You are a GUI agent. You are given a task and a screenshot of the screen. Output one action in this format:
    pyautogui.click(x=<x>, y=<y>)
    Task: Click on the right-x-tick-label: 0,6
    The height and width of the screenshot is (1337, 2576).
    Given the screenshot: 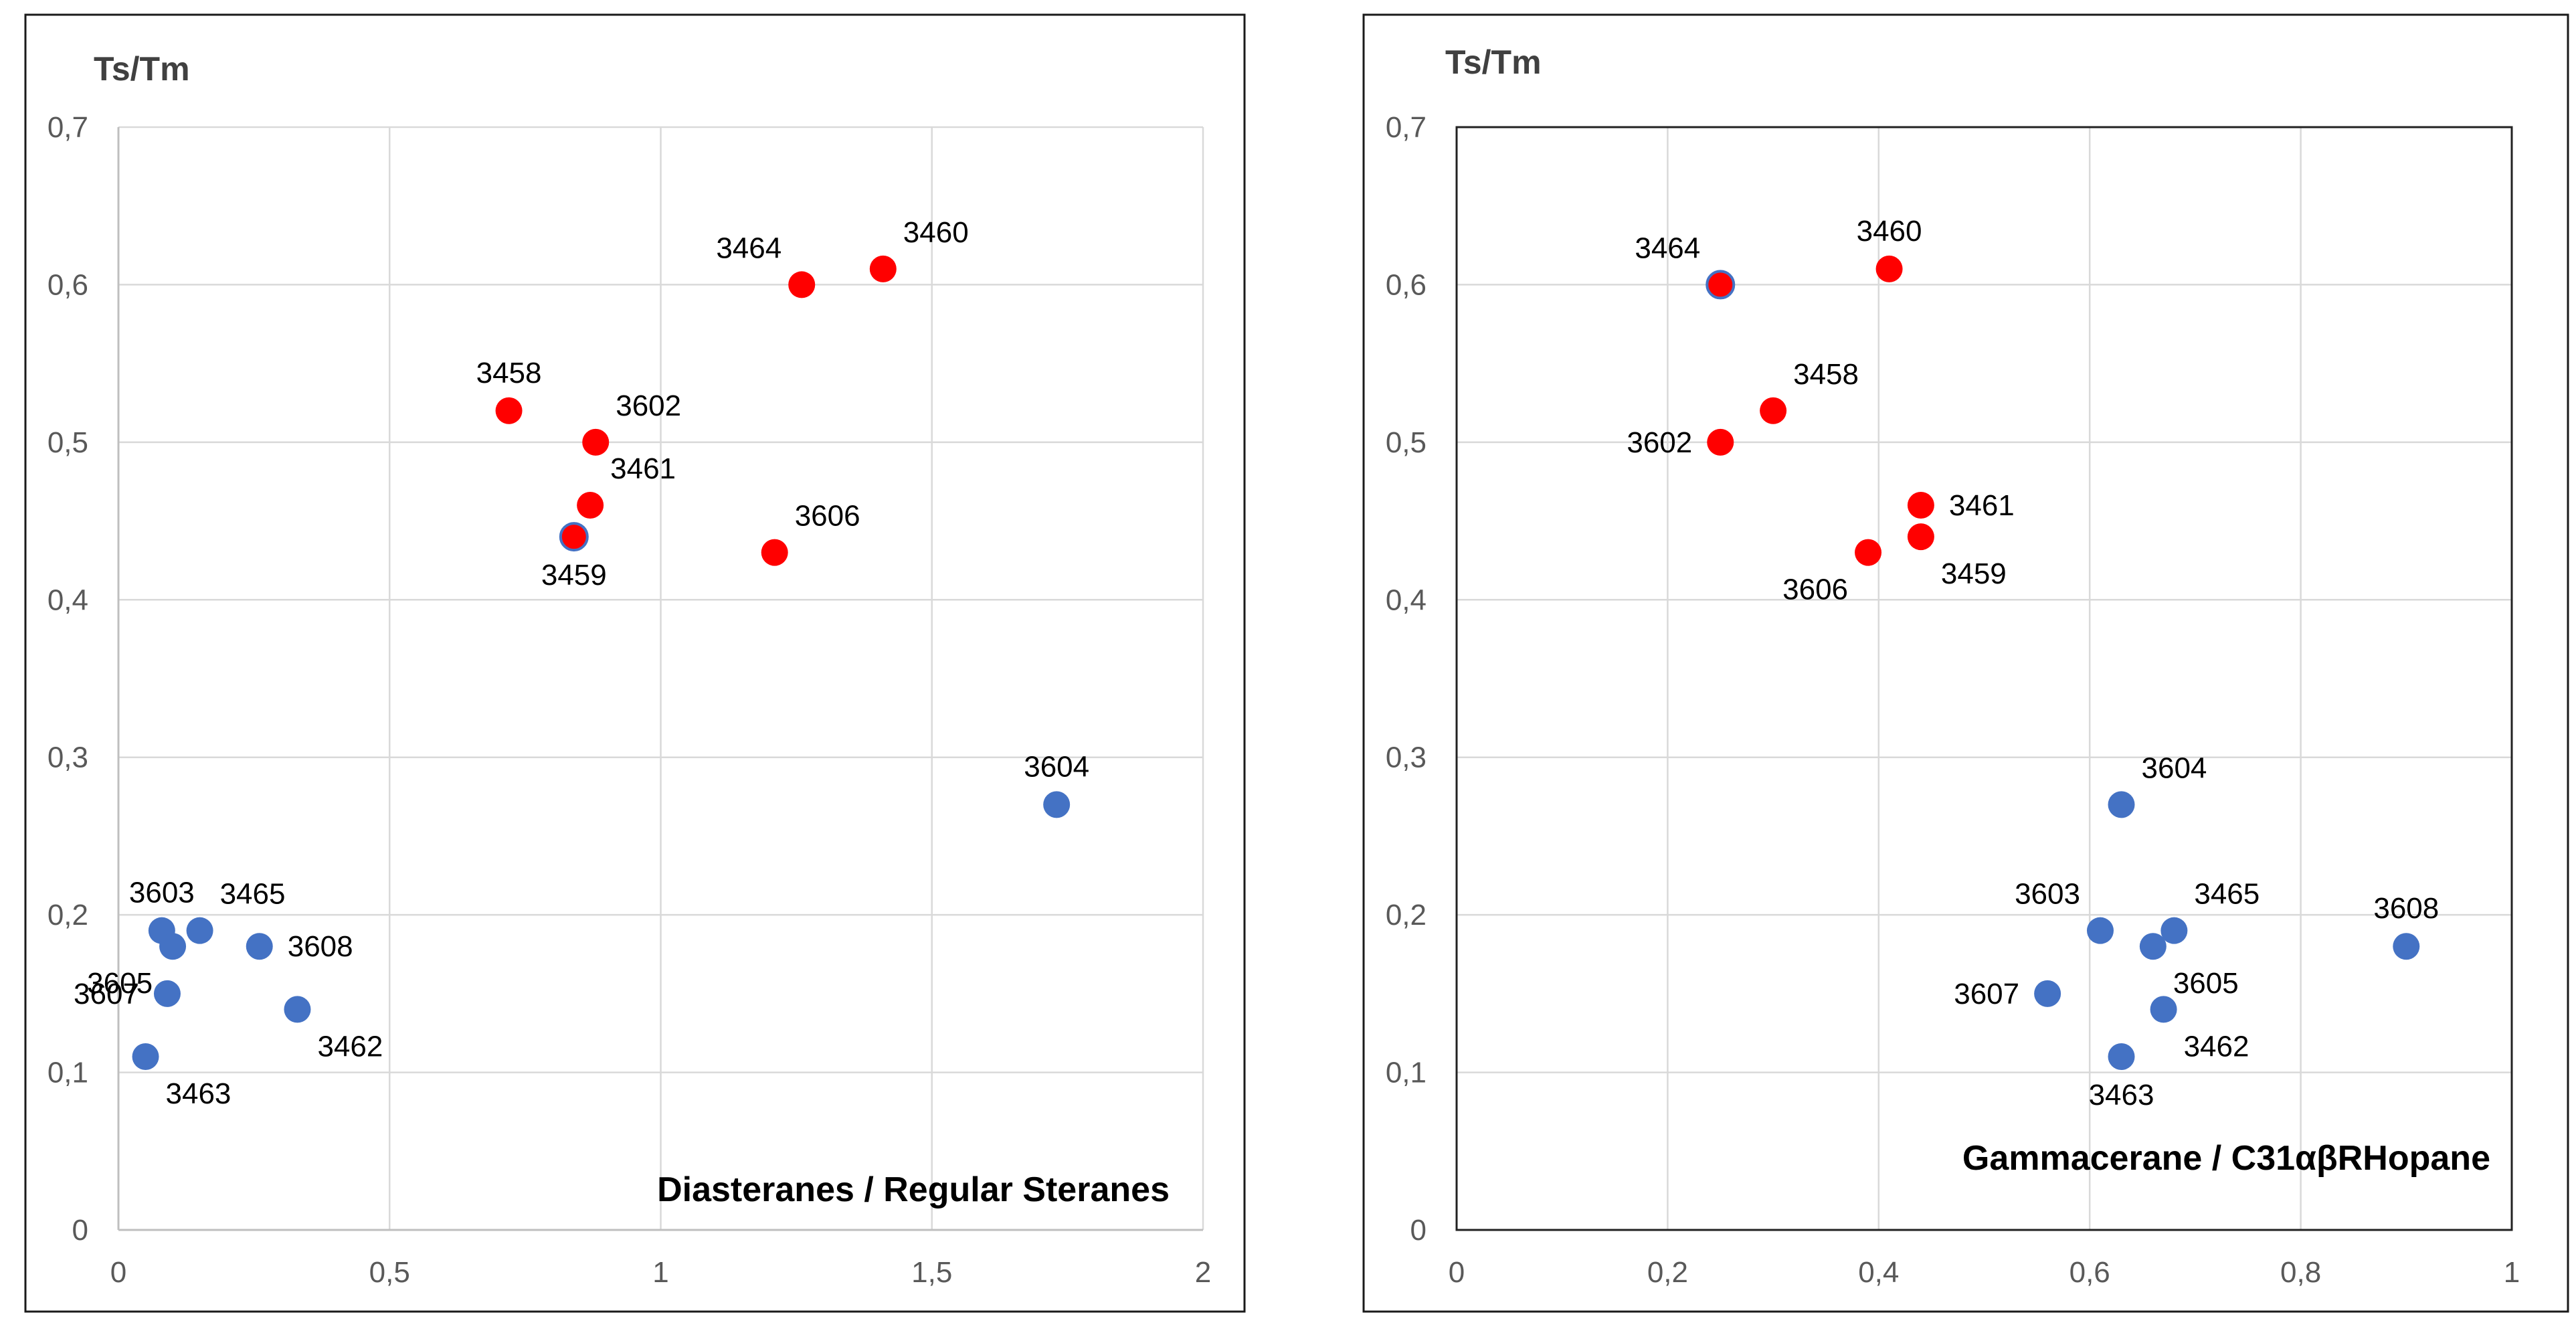 What is the action you would take?
    pyautogui.click(x=2089, y=1272)
    